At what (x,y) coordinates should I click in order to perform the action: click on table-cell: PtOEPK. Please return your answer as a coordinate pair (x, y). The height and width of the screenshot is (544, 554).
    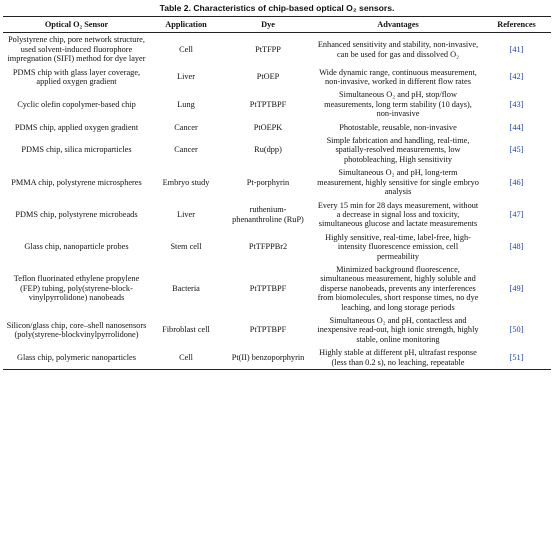
    Looking at the image, I should click on (268, 127).